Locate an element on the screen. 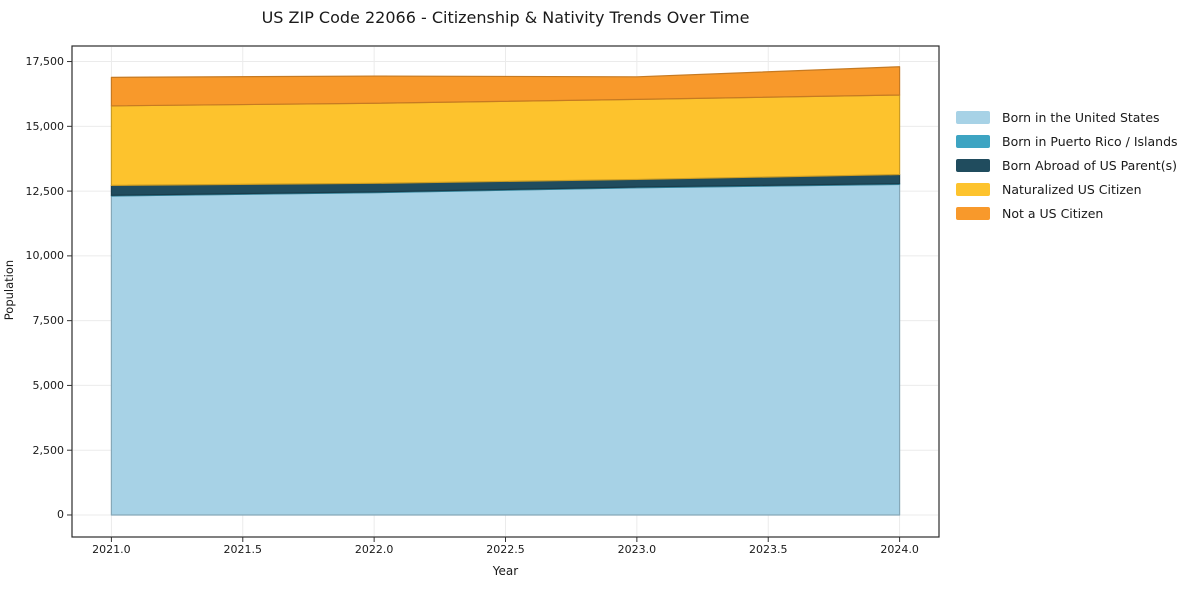  legend-item: Born Abroad of US Parent(s) is located at coordinates (1067, 165).